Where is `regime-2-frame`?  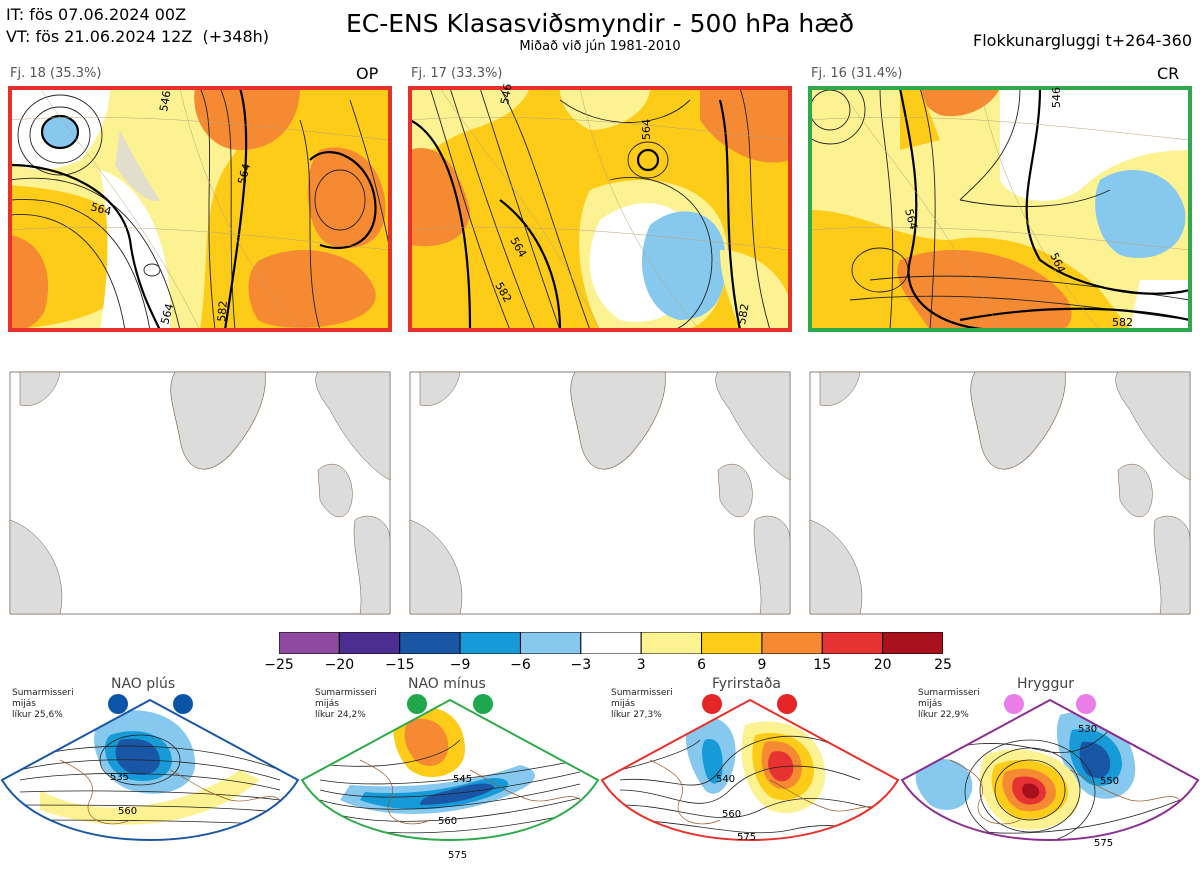 regime-2-frame is located at coordinates (450, 769).